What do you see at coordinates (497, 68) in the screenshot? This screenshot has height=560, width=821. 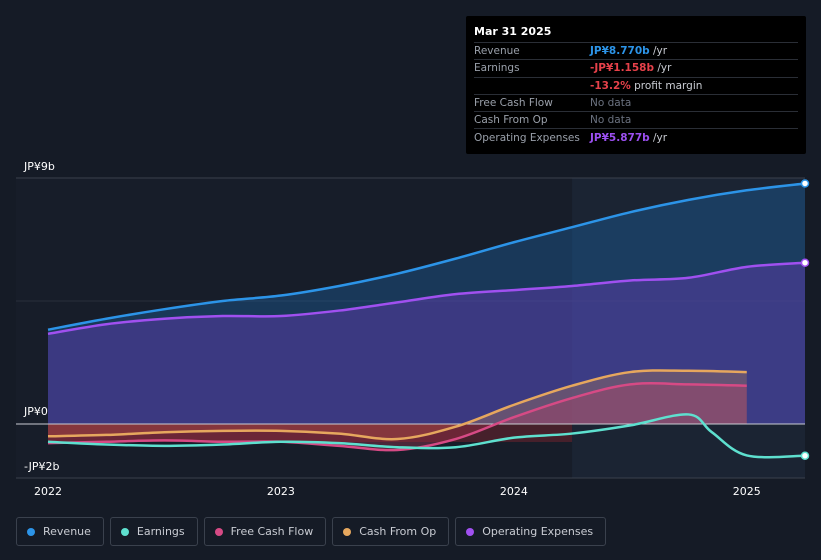 I see `tooltip-row-key: Earnings` at bounding box center [497, 68].